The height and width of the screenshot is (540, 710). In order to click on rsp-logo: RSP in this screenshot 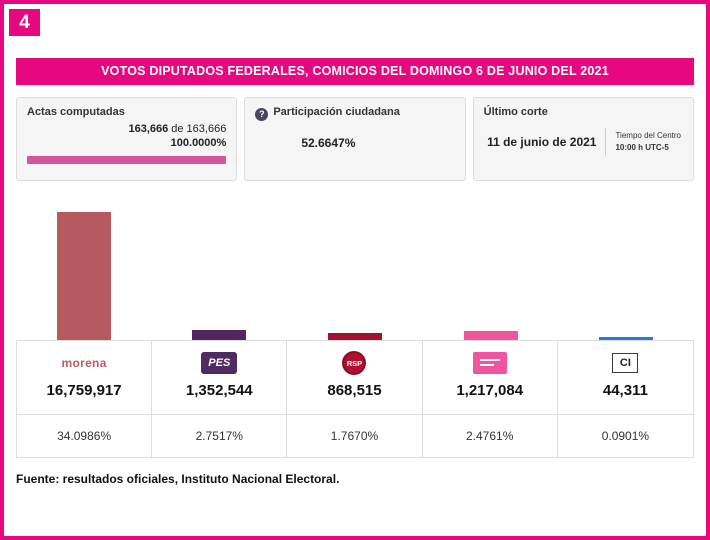, I will do `click(354, 363)`.